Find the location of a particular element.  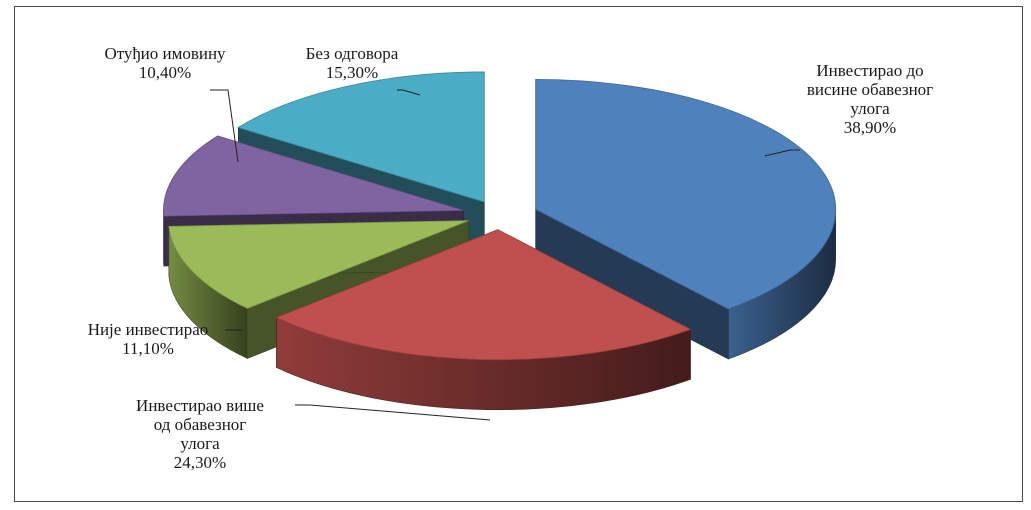

slice-percent-3: 10,40% is located at coordinates (165, 72).